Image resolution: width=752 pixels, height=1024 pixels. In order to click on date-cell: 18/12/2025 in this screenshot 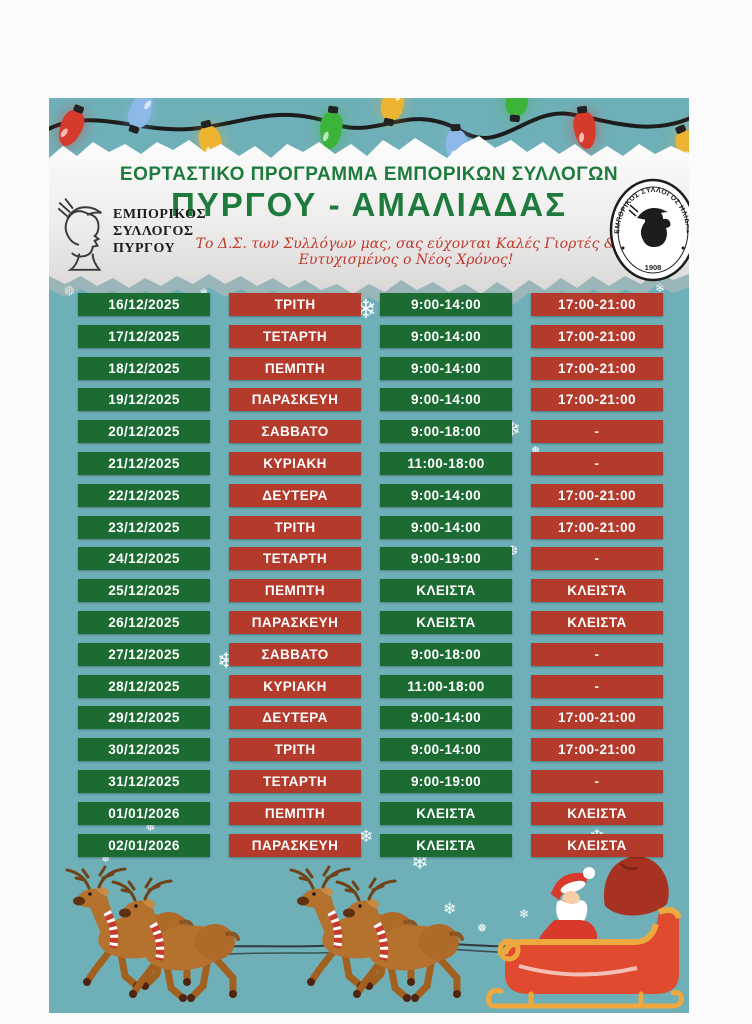, I will do `click(144, 368)`.